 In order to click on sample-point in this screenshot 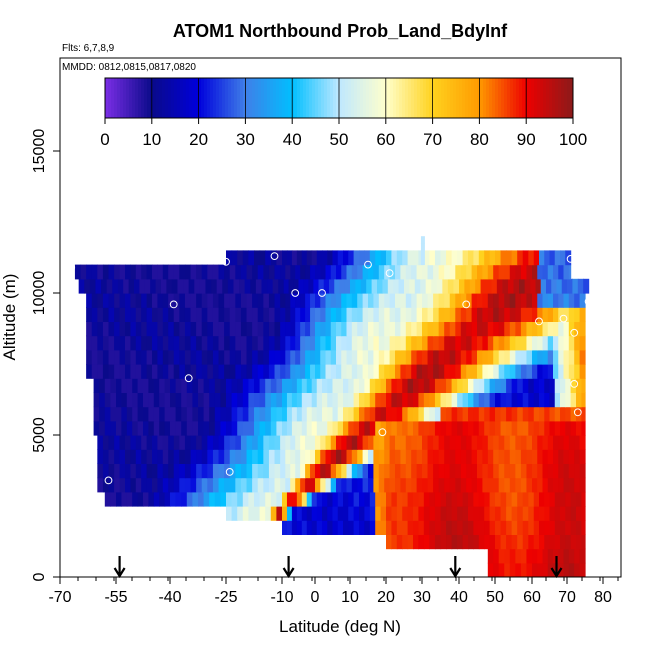, I will do `click(295, 293)`.